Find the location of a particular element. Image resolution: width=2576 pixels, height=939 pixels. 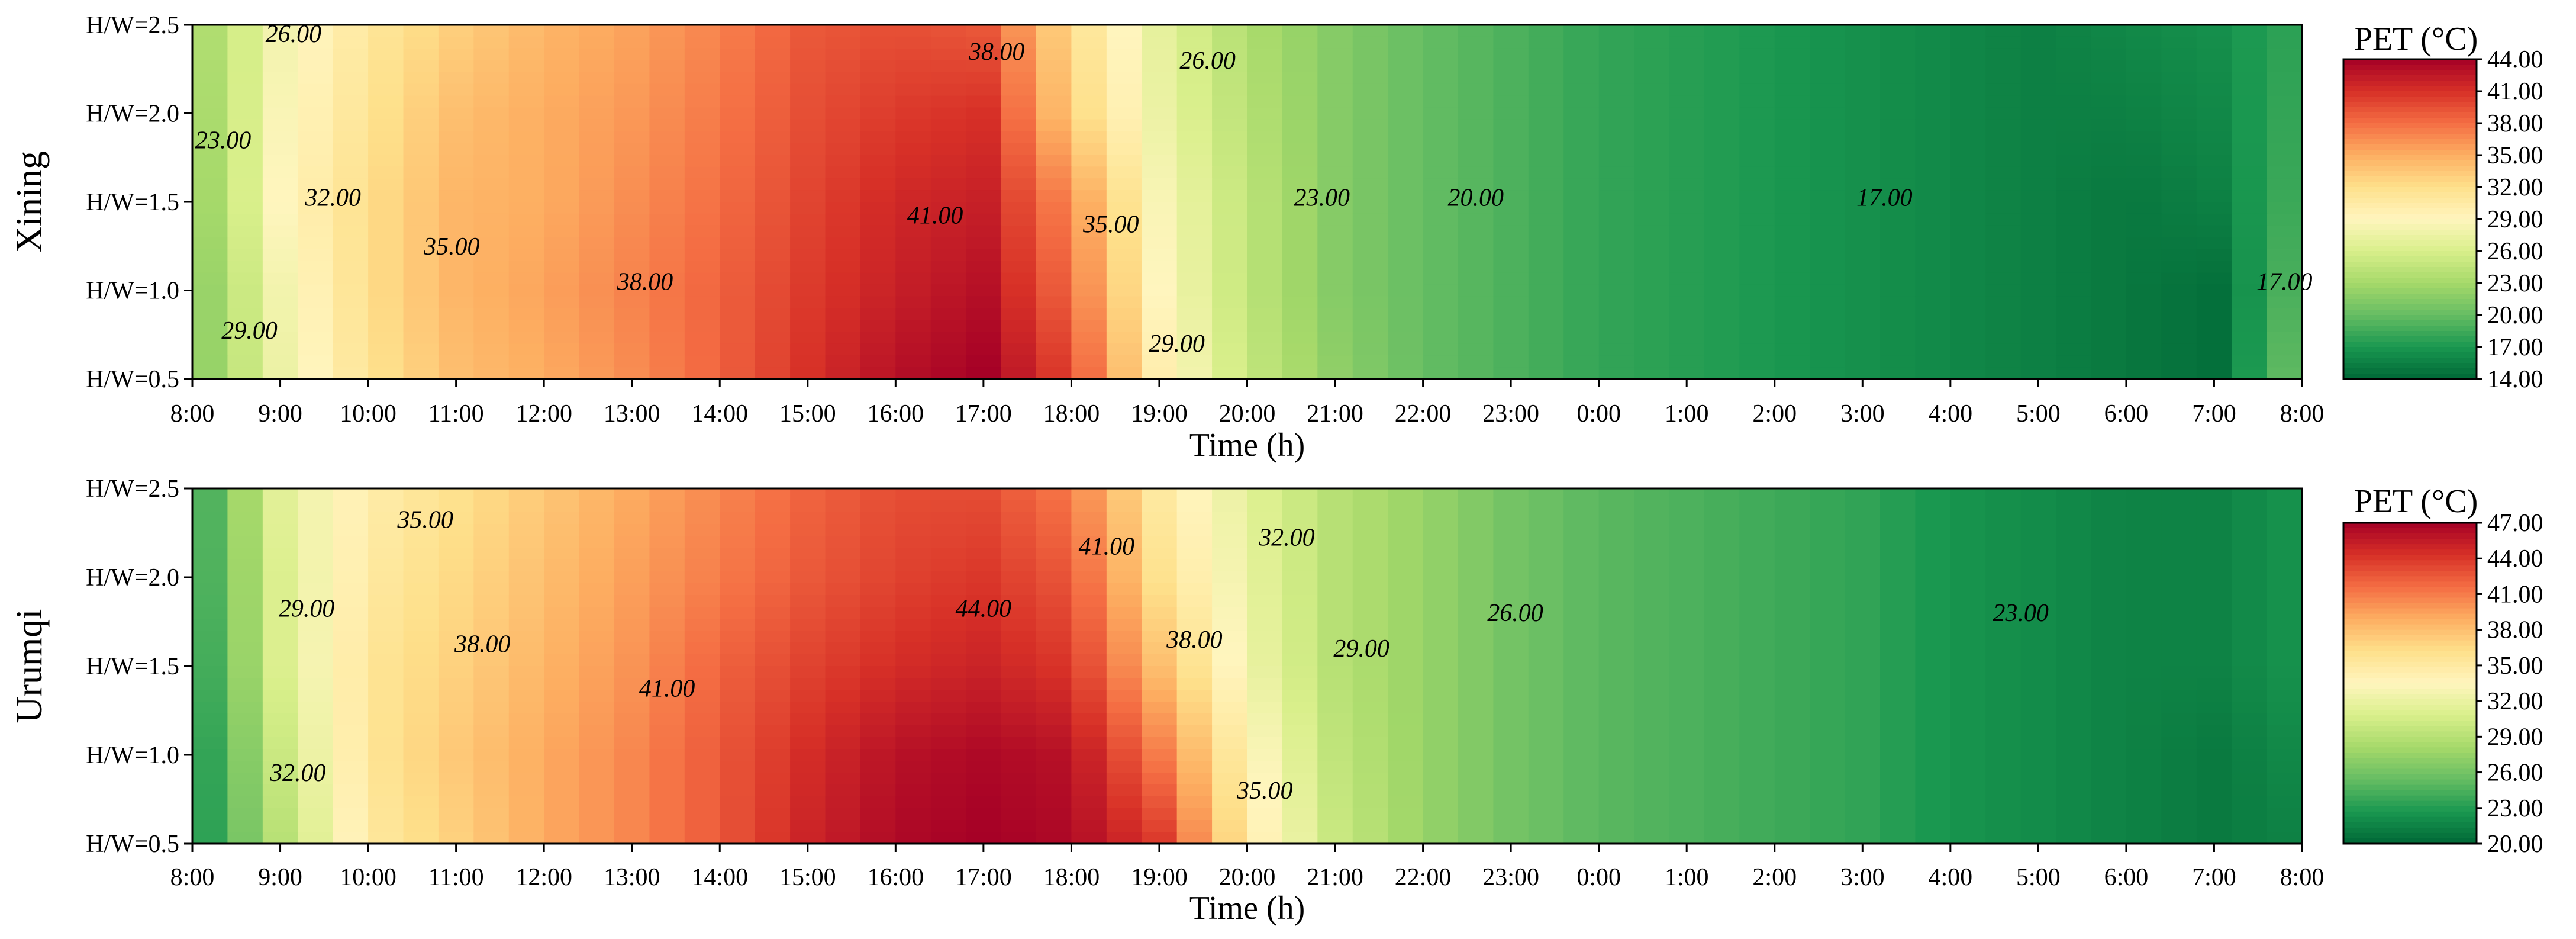

colorbar-tick-label: 20.00 is located at coordinates (2515, 844).